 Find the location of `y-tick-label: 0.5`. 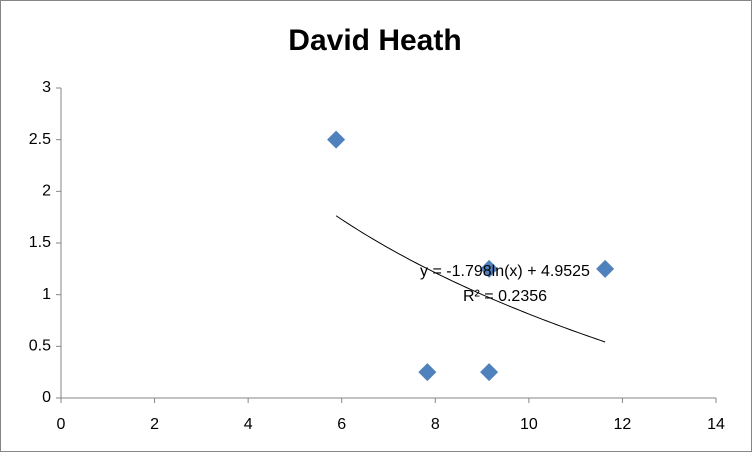

y-tick-label: 0.5 is located at coordinates (40, 346).